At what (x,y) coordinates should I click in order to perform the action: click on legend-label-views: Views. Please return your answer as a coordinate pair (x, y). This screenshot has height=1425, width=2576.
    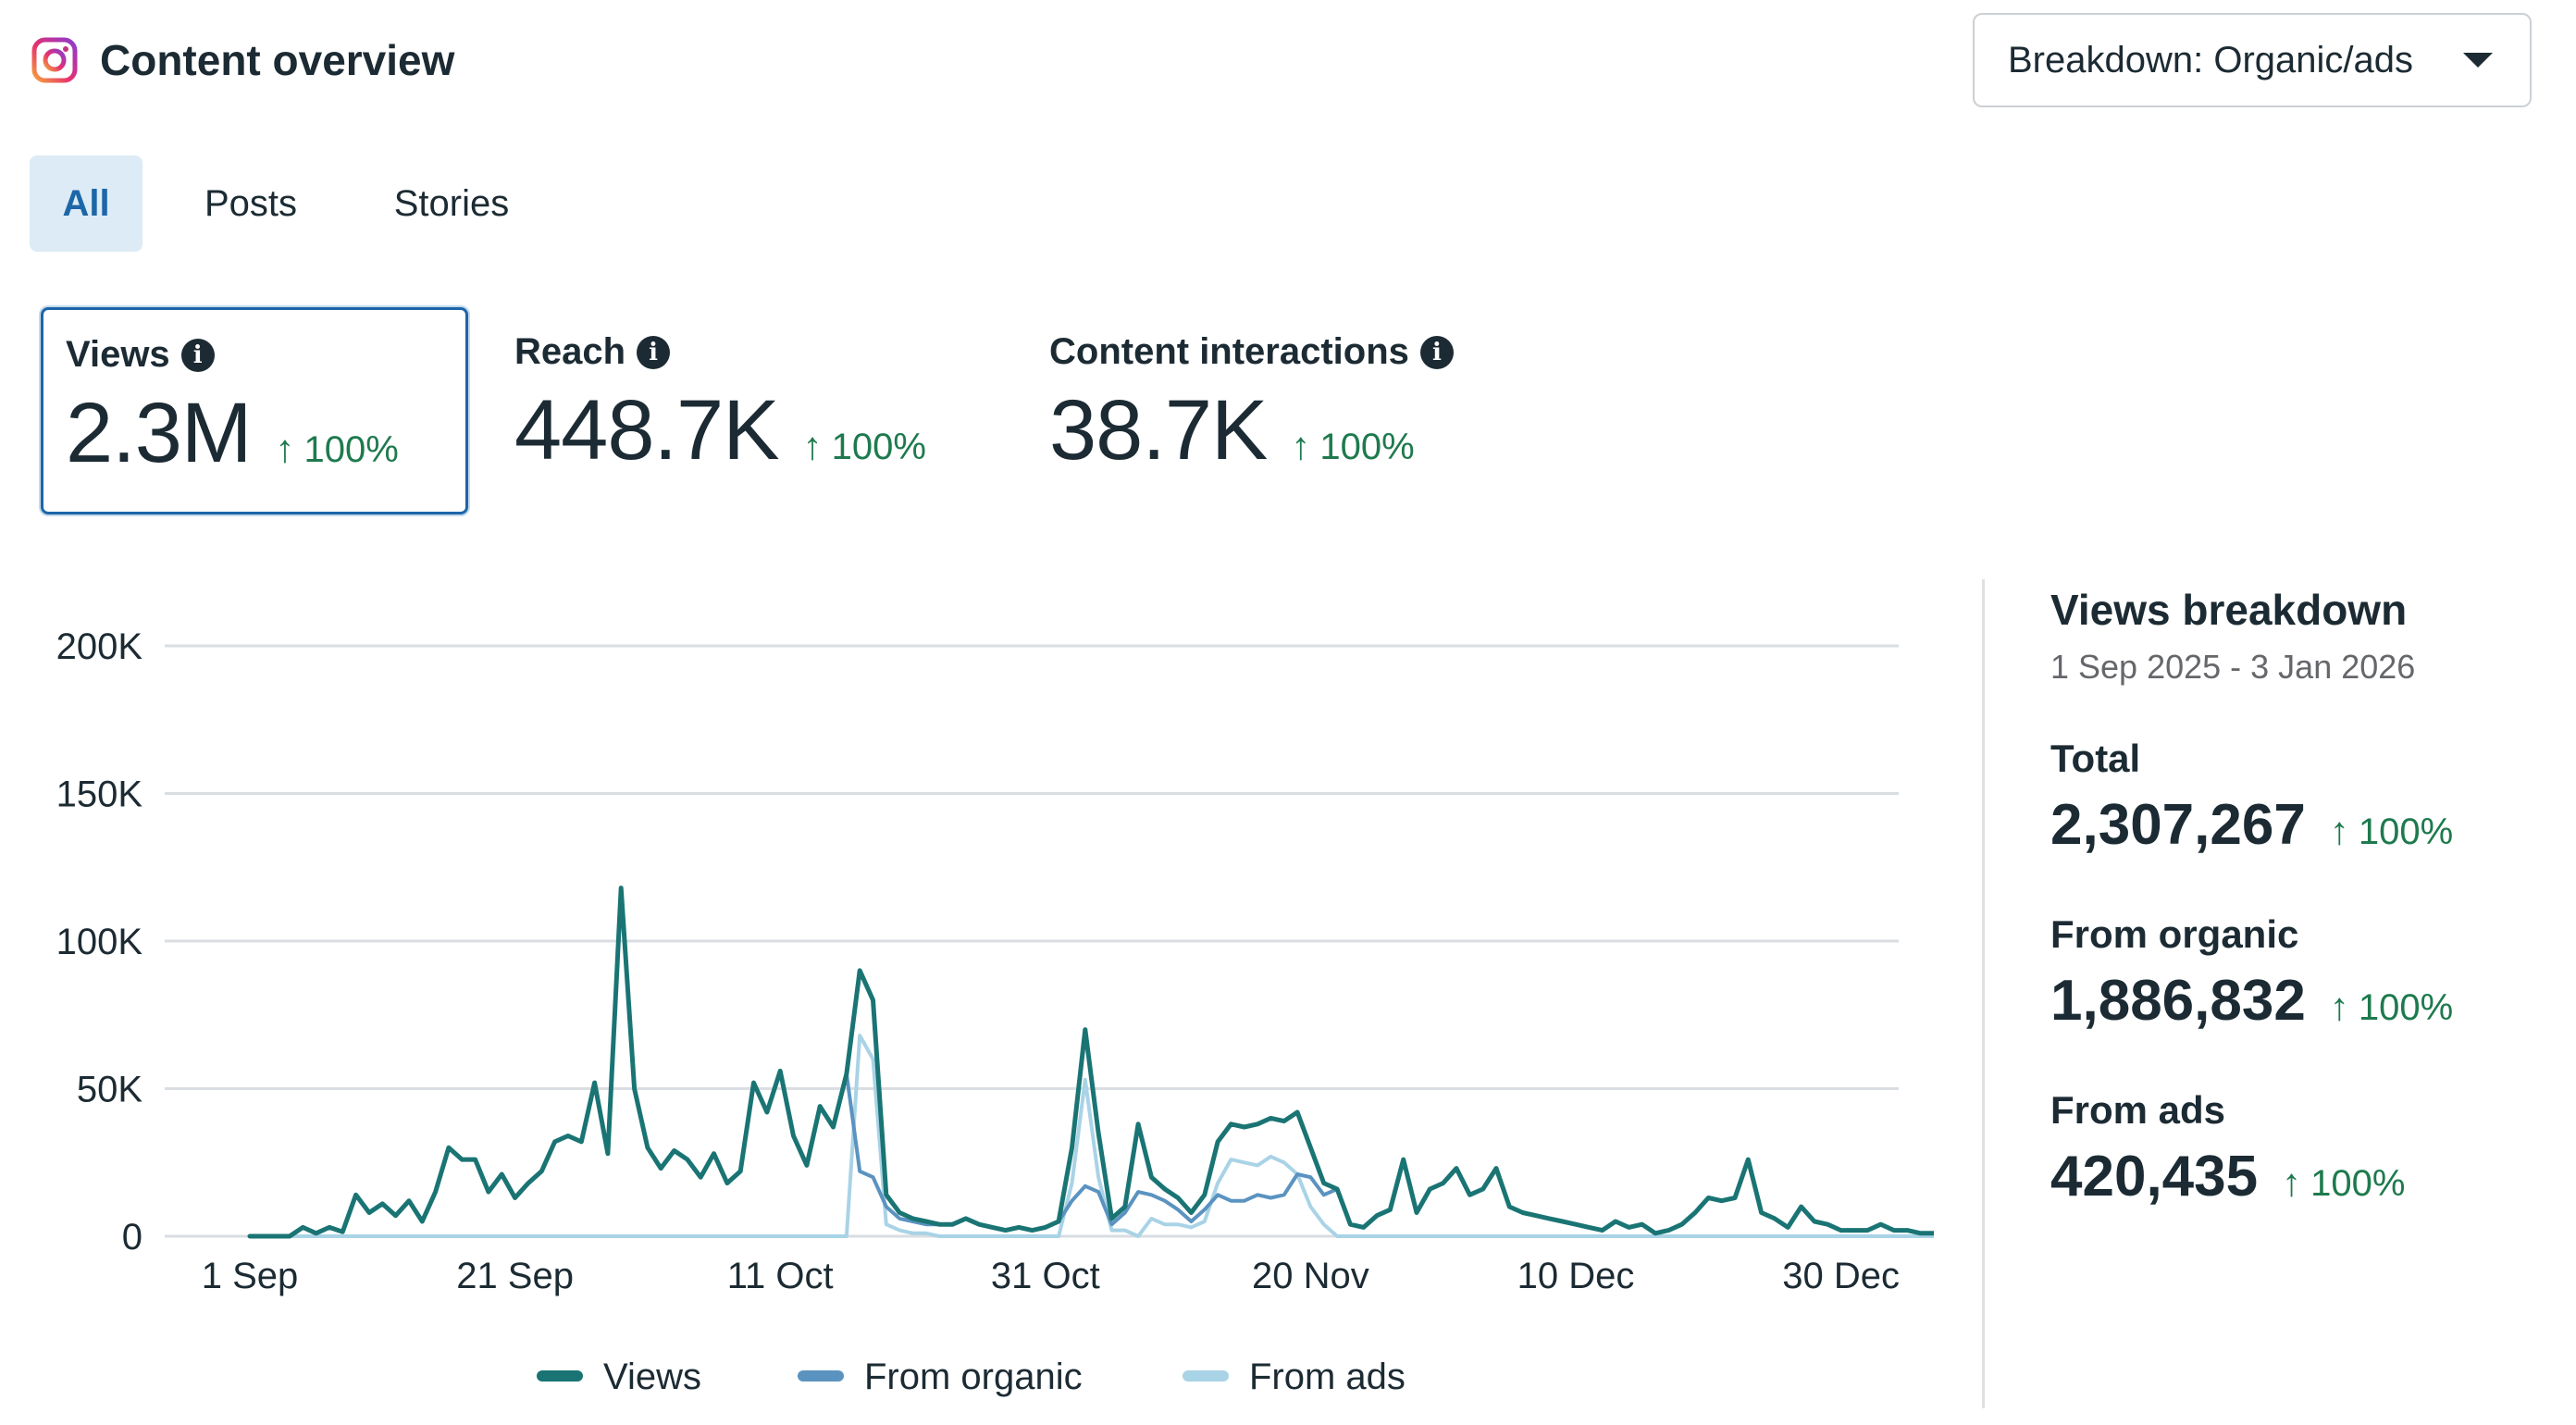
    Looking at the image, I should click on (652, 1377).